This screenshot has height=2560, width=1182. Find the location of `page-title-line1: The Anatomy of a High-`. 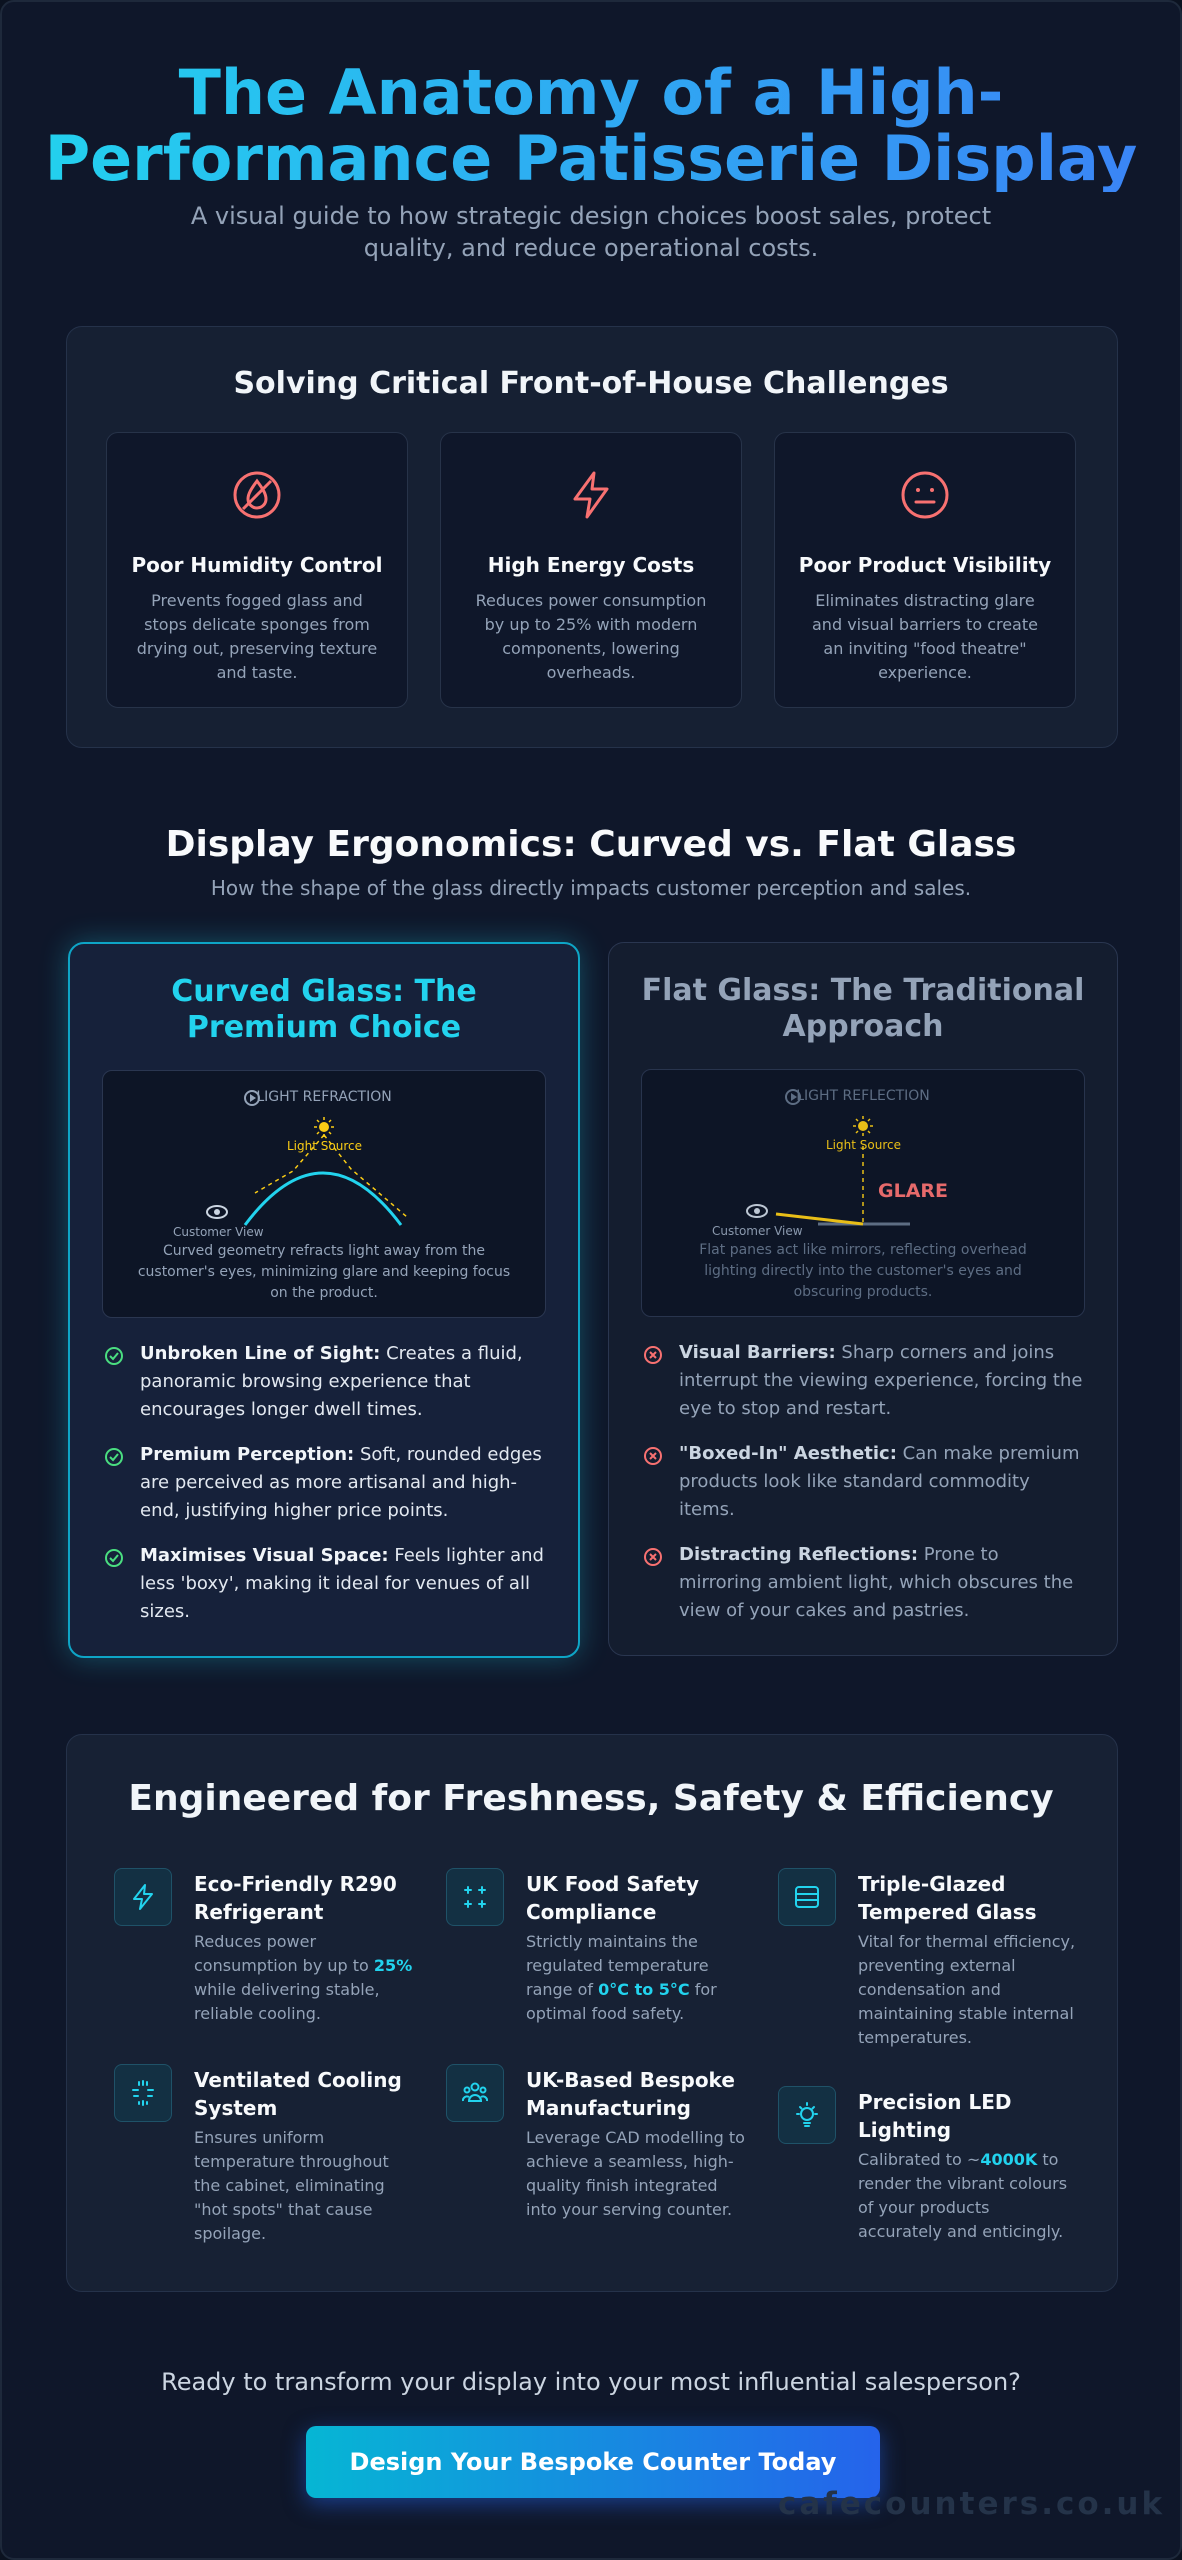

page-title-line1: The Anatomy of a High- is located at coordinates (591, 92).